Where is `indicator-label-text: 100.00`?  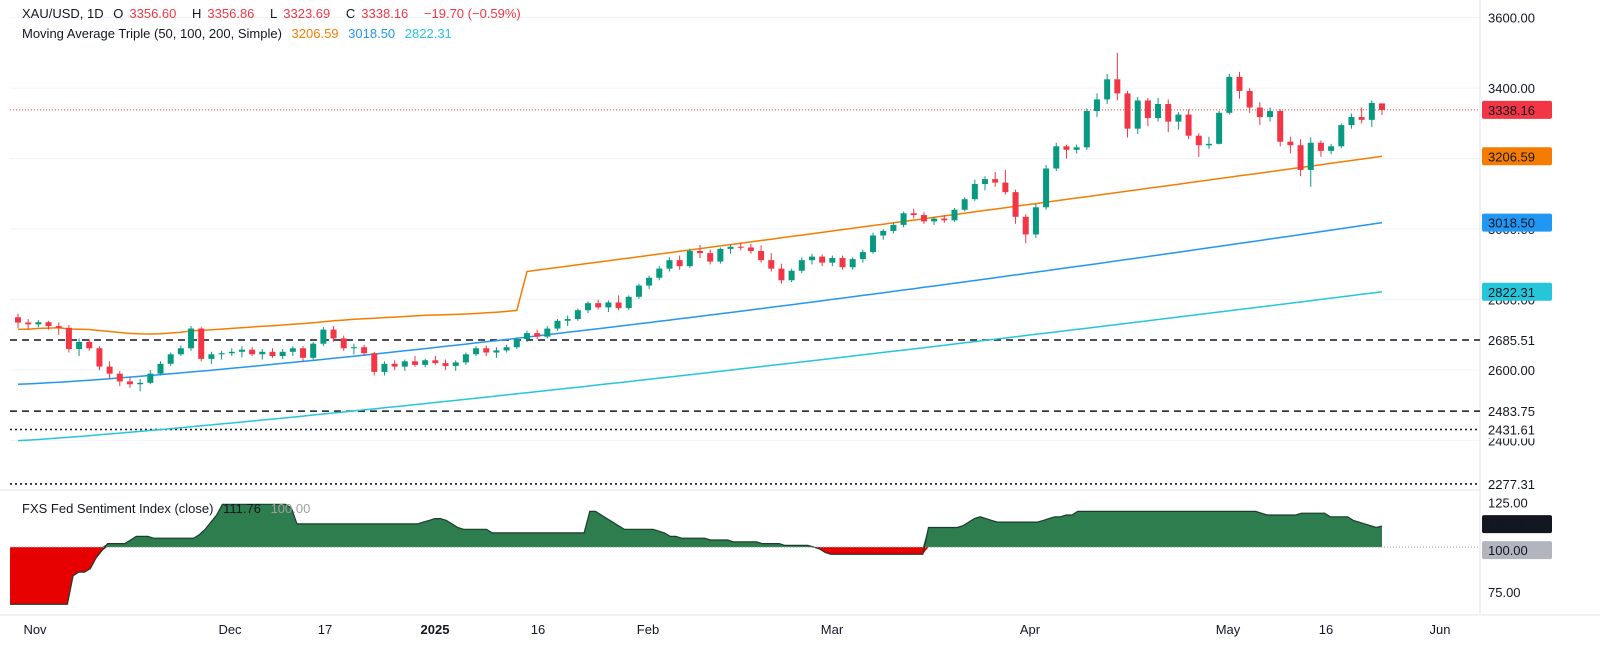 indicator-label-text: 100.00 is located at coordinates (1508, 550).